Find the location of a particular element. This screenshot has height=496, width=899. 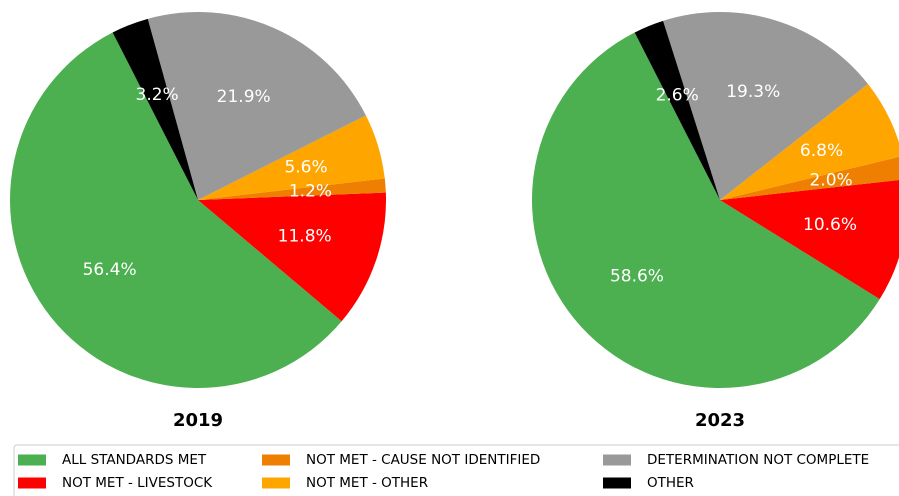

slice-label: 3.2% is located at coordinates (157, 95).